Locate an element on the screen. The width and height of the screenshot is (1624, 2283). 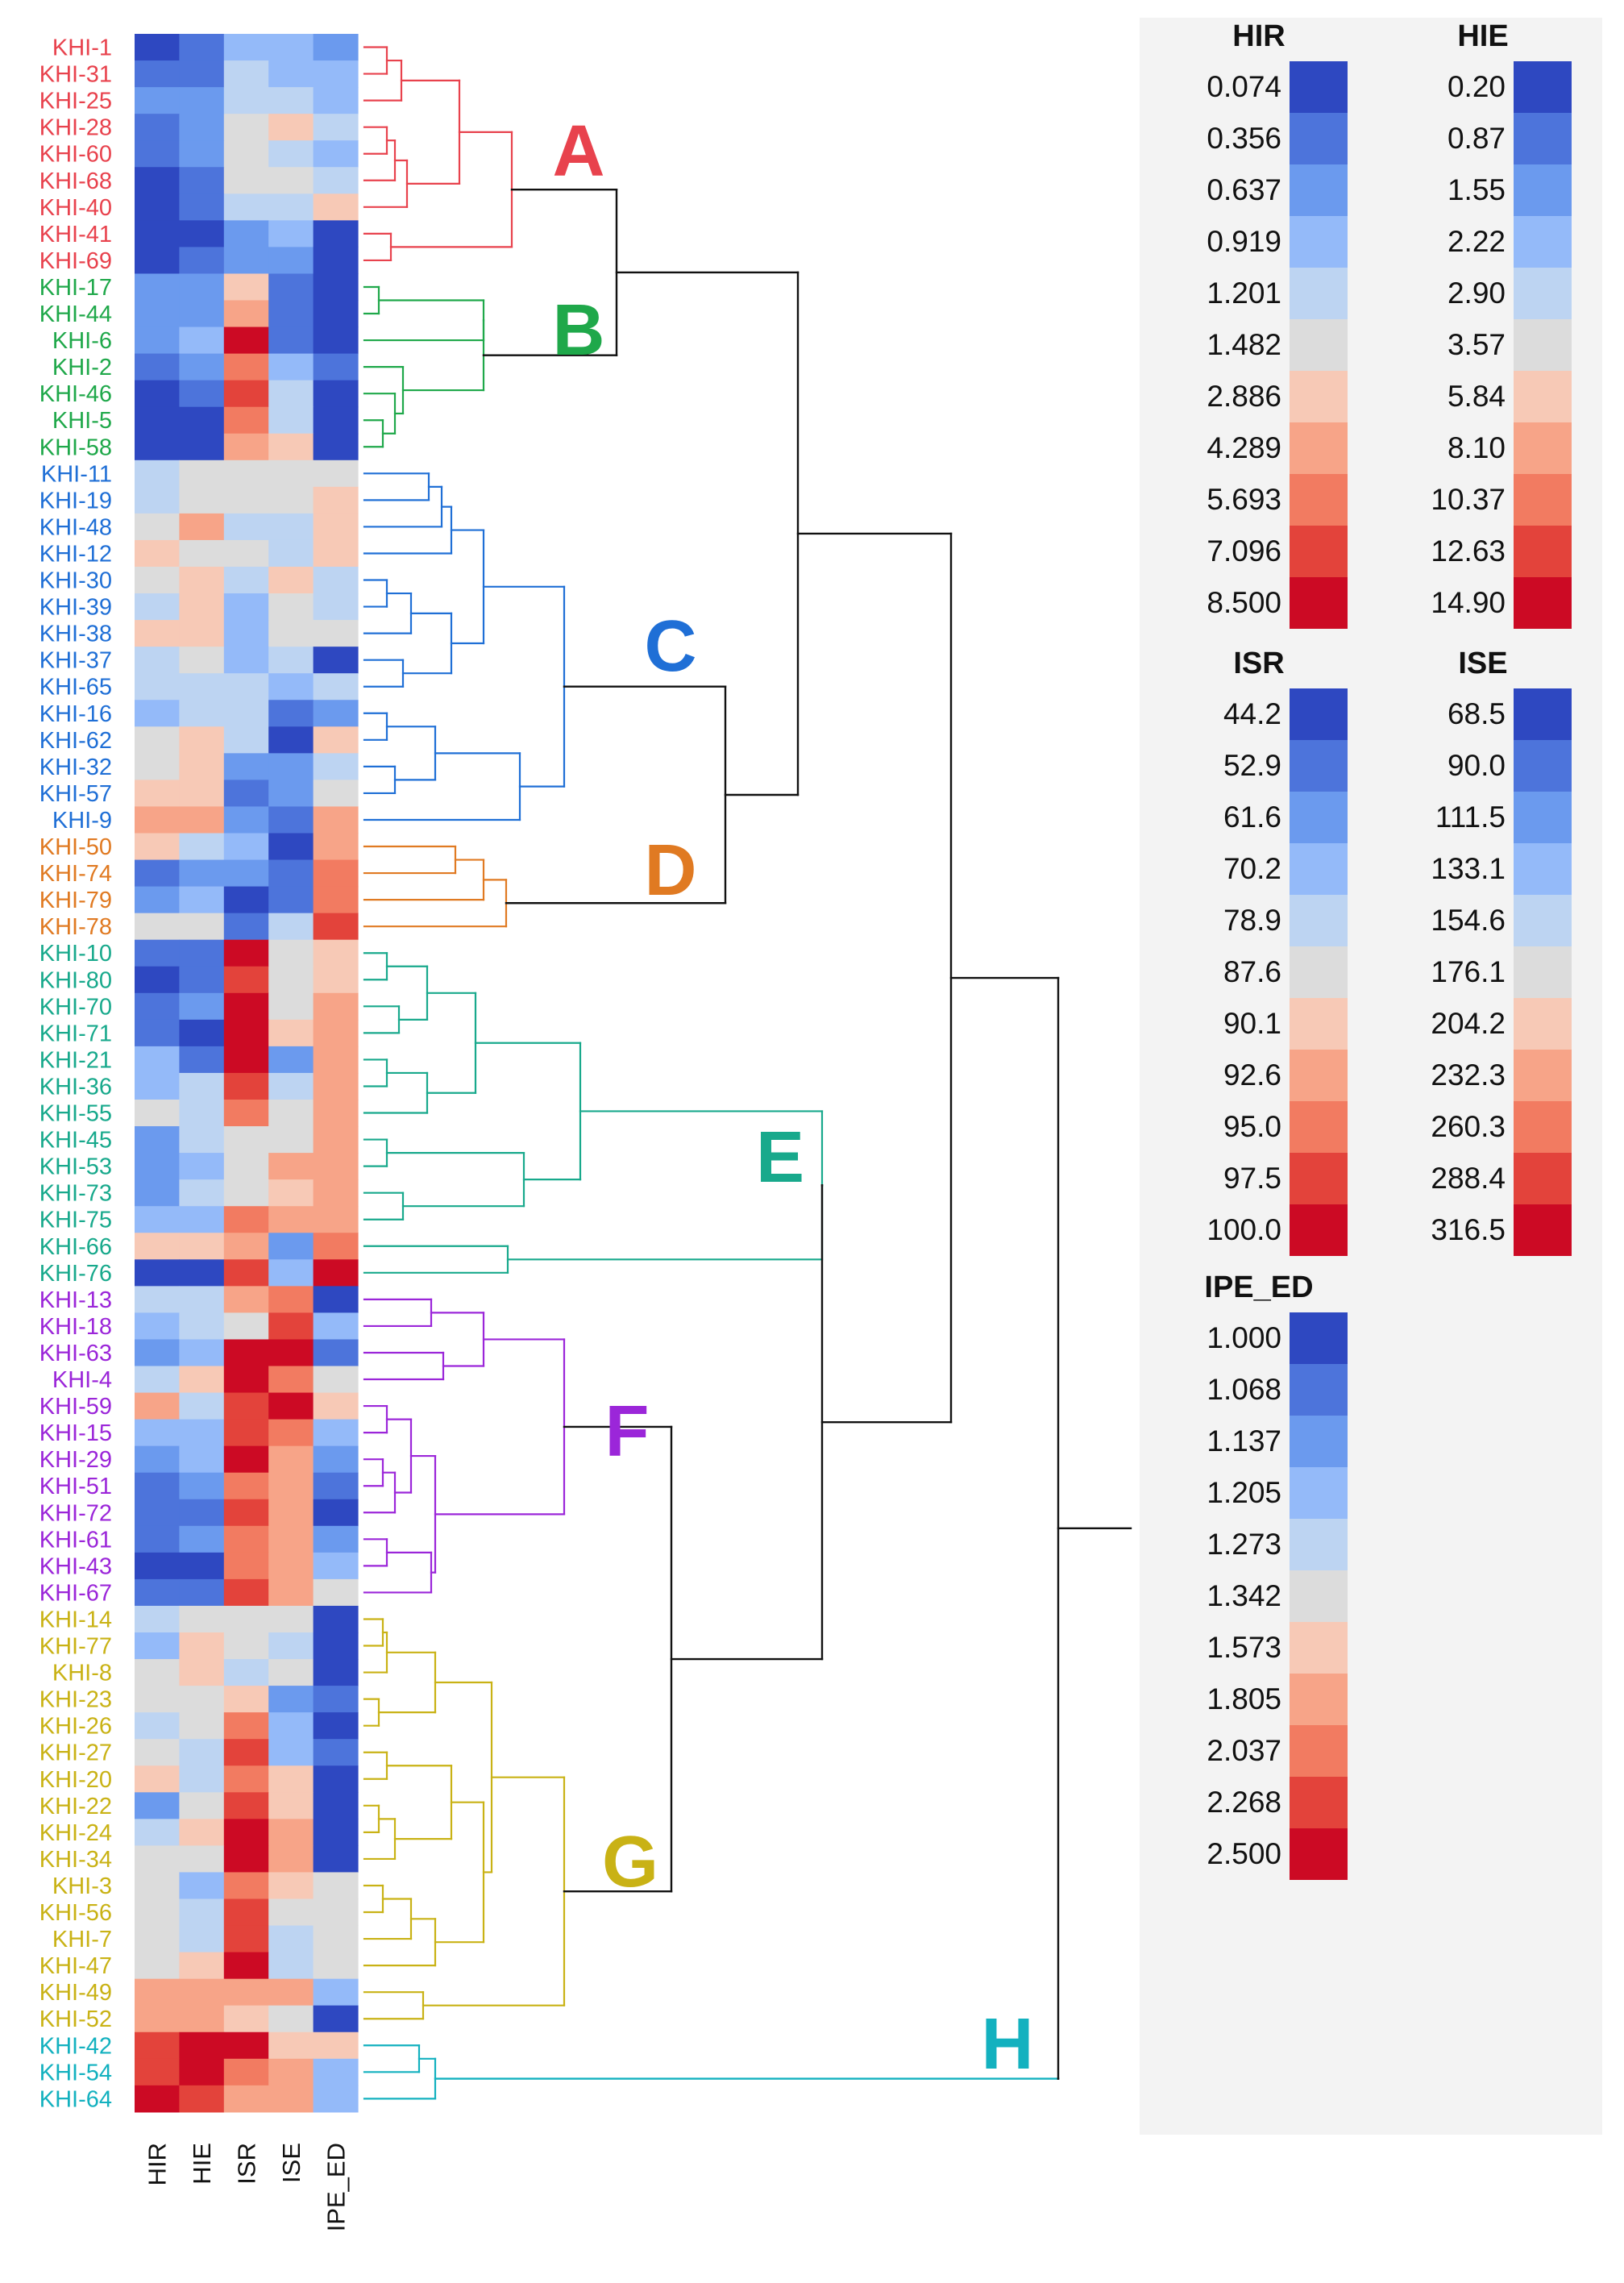
row-label: KHI-12 is located at coordinates (75, 554).